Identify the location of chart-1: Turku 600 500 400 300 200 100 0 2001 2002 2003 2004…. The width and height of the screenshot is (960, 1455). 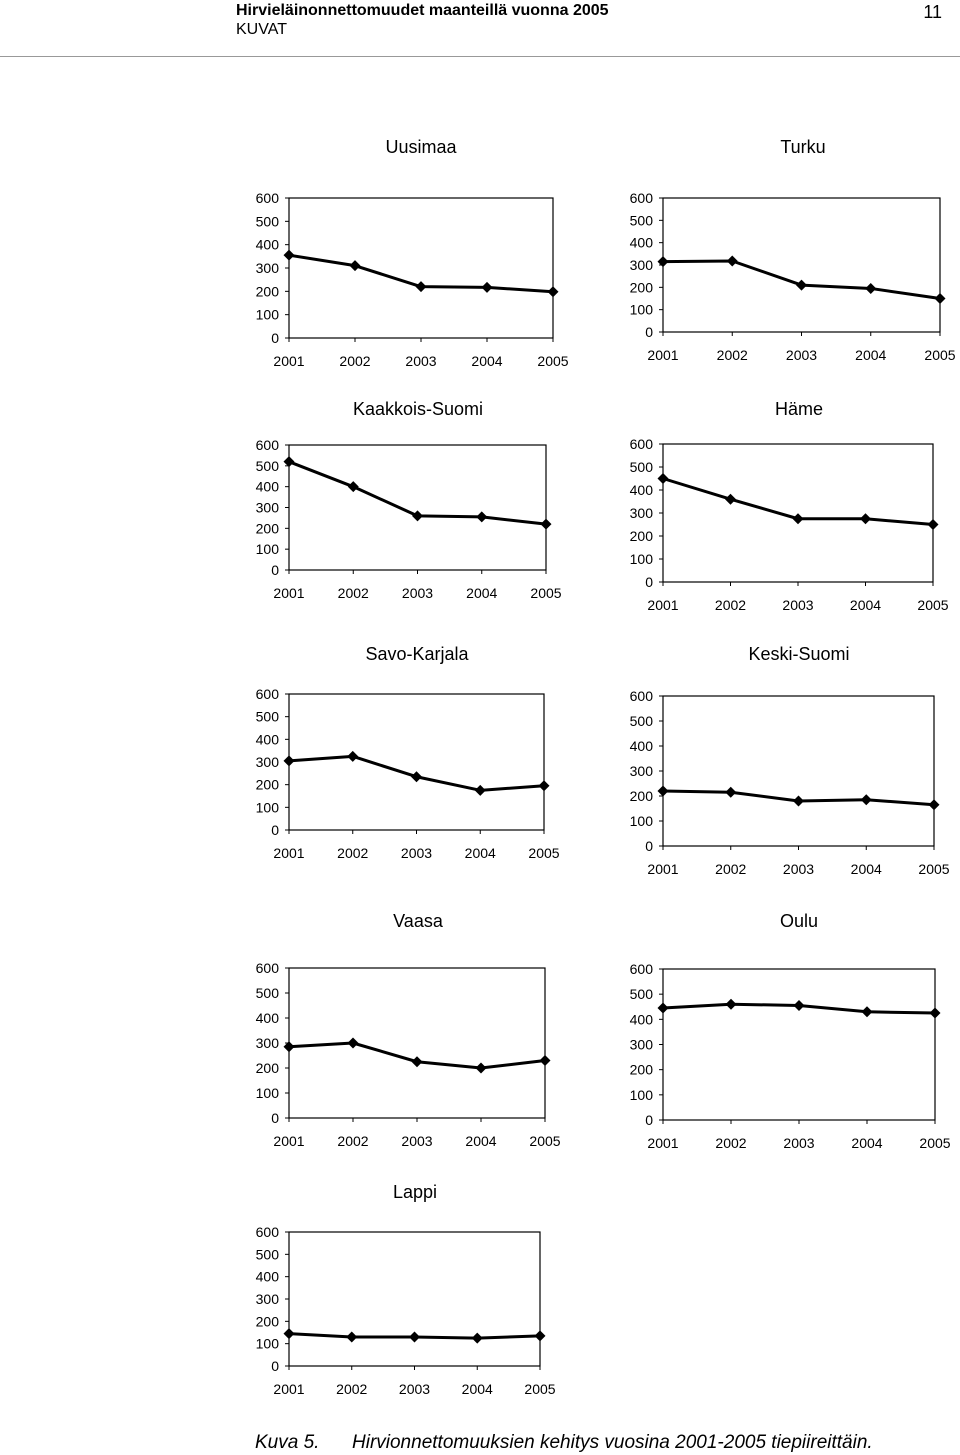
(793, 250).